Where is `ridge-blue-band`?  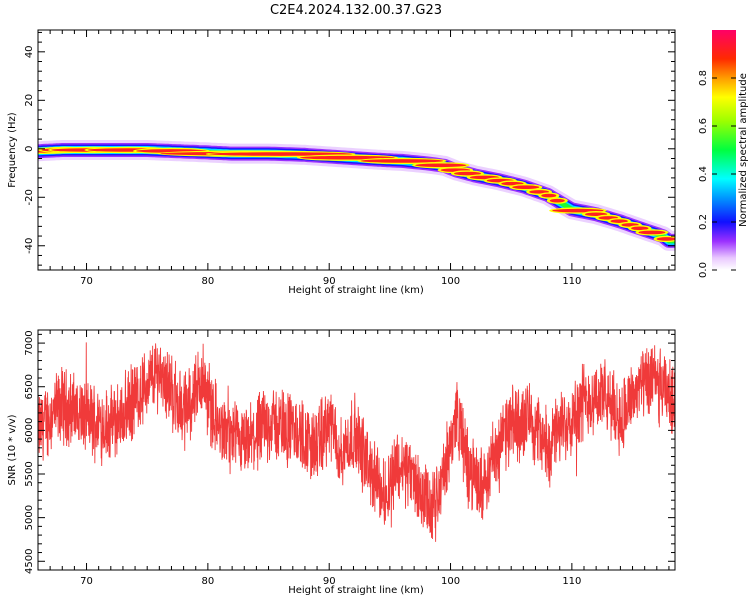 ridge-blue-band is located at coordinates (356, 195).